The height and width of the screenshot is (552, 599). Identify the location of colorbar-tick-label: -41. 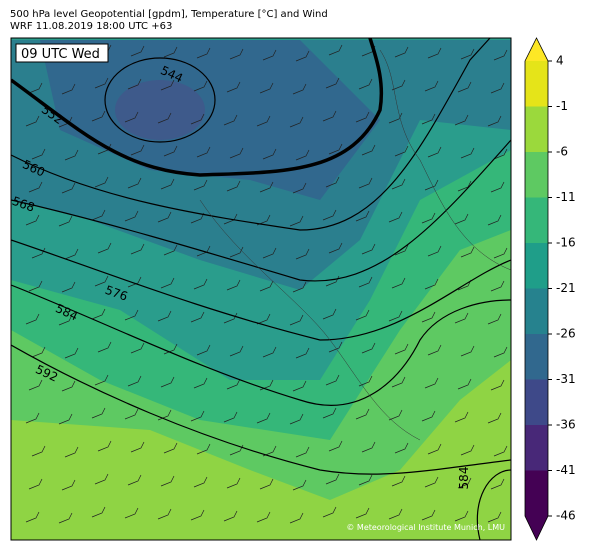
(566, 470).